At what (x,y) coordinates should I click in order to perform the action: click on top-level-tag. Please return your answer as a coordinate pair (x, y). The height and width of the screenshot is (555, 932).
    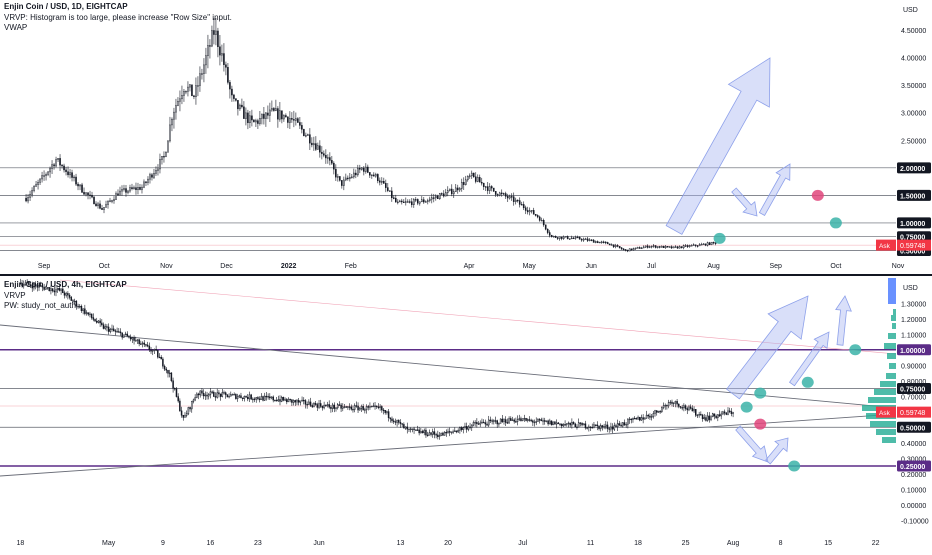
    Looking at the image, I should click on (914, 223).